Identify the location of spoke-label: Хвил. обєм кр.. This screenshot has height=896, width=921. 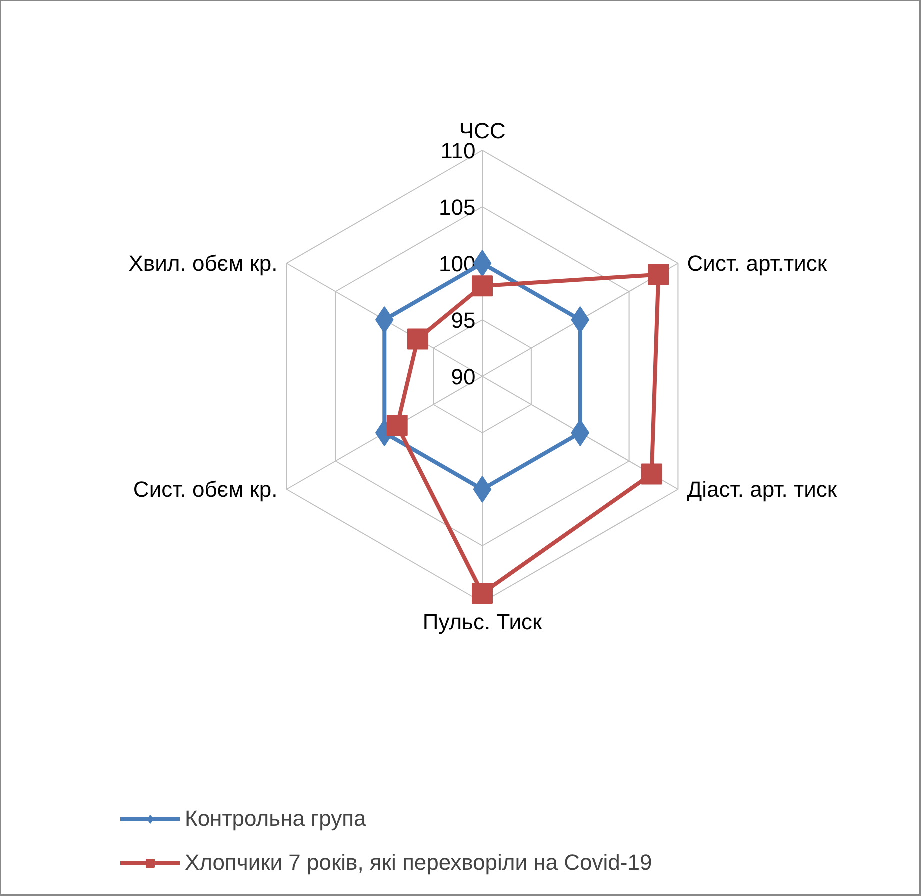
(203, 263).